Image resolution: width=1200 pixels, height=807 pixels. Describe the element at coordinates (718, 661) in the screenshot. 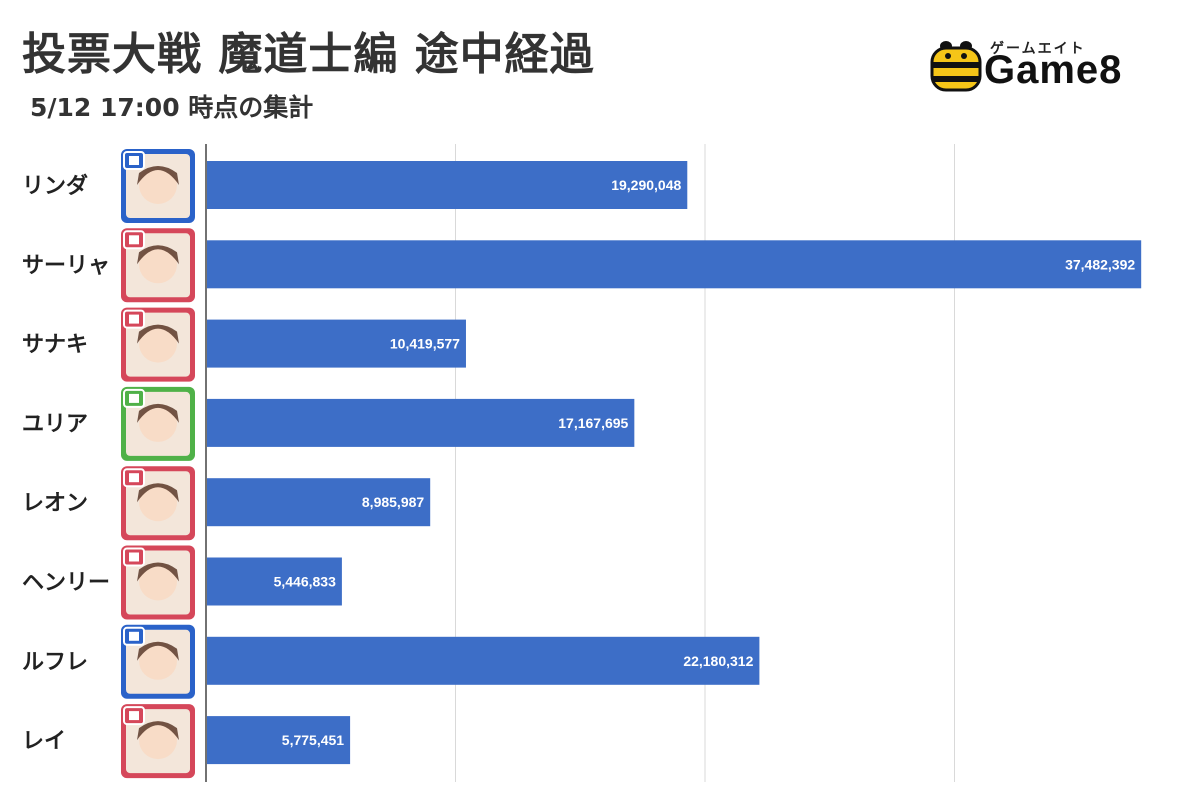

I see `value-label: 22,180,312` at that location.